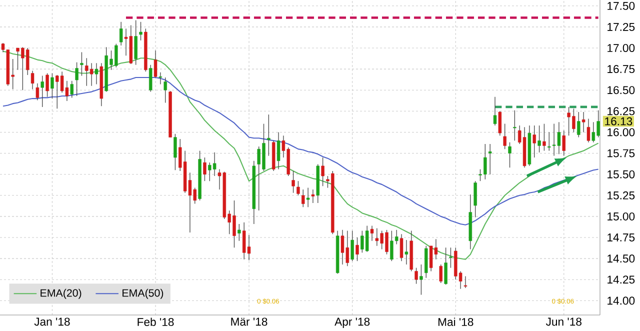 The height and width of the screenshot is (331, 640). I want to click on y-tick-label: 14.75, so click(621, 238).